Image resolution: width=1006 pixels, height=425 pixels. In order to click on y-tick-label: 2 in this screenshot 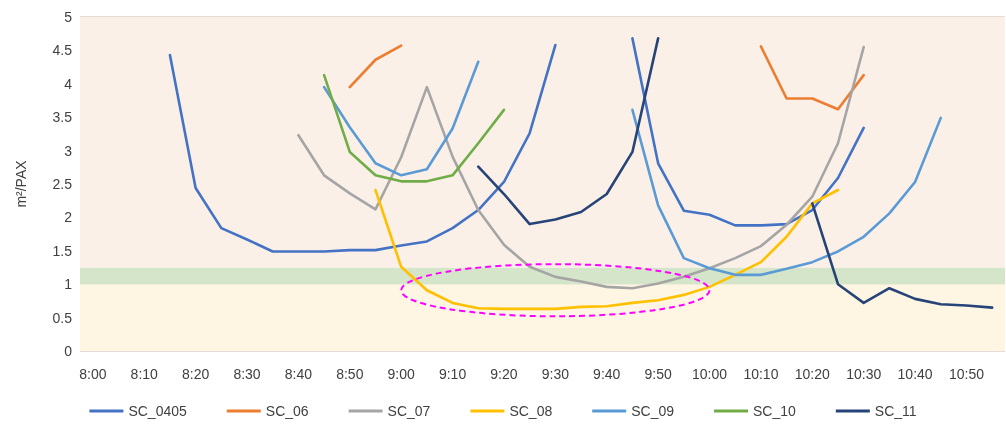, I will do `click(68, 217)`.